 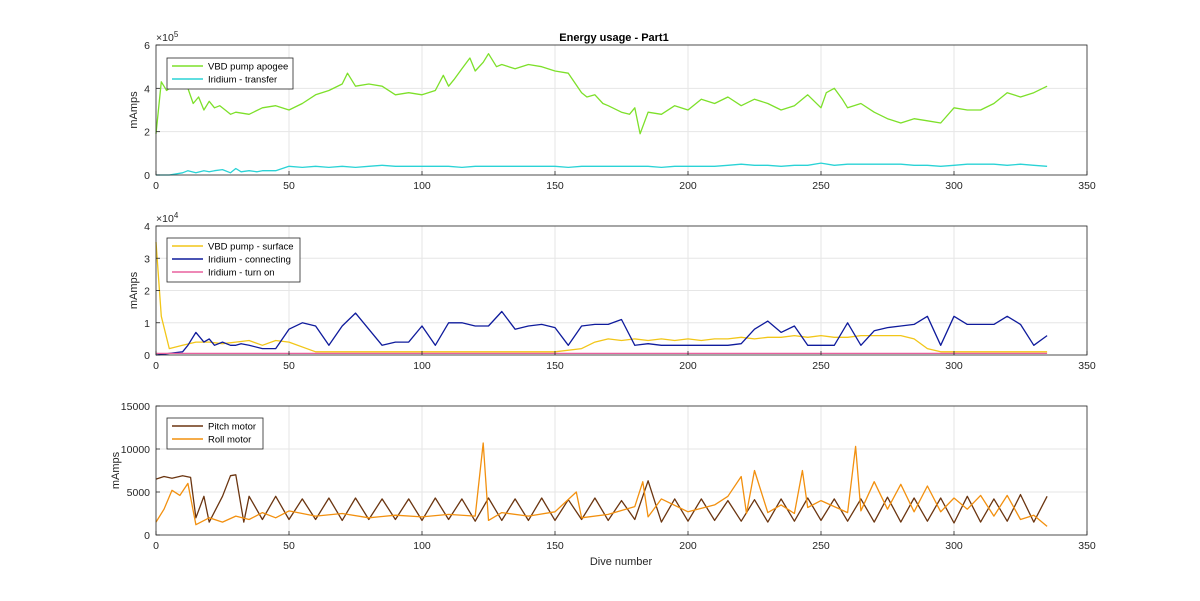 I want to click on legend-label: Pitch motor, so click(x=232, y=427).